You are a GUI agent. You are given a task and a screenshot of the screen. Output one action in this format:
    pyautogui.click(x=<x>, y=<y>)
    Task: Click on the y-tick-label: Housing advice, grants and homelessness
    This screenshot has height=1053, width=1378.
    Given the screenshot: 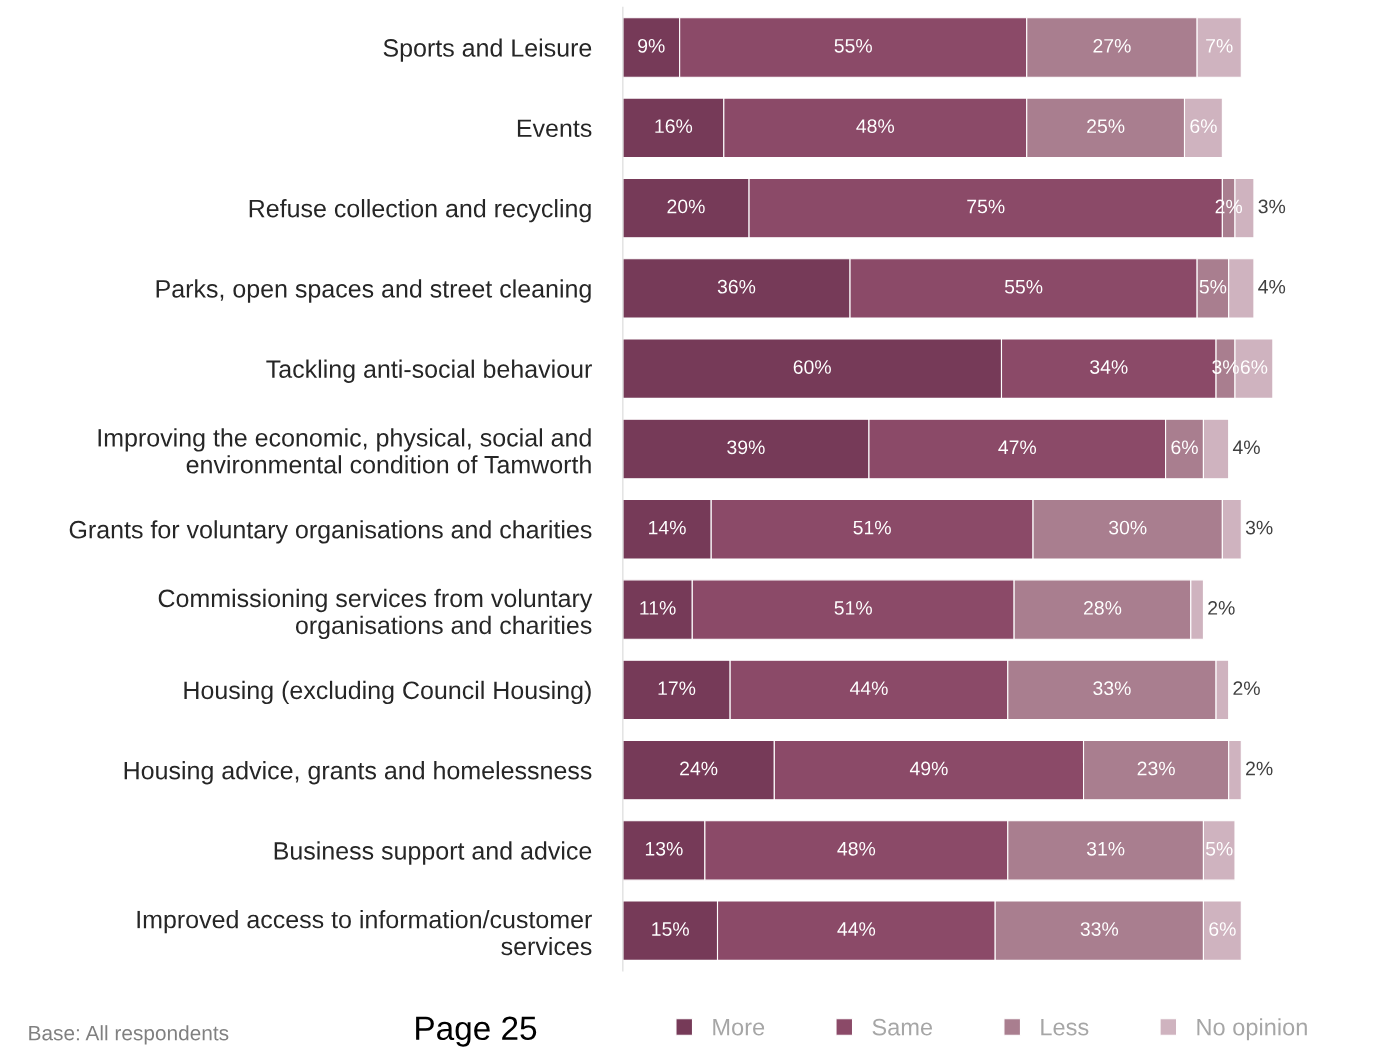 What is the action you would take?
    pyautogui.click(x=358, y=773)
    